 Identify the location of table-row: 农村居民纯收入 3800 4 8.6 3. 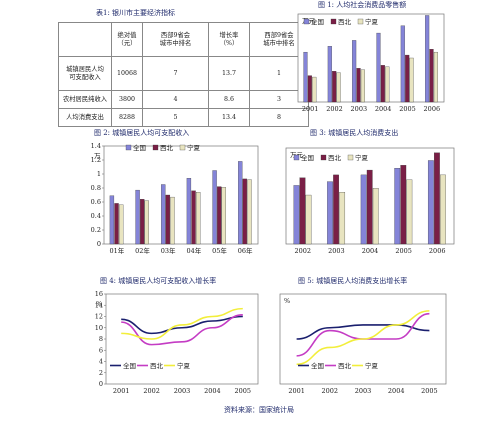
(183, 99).